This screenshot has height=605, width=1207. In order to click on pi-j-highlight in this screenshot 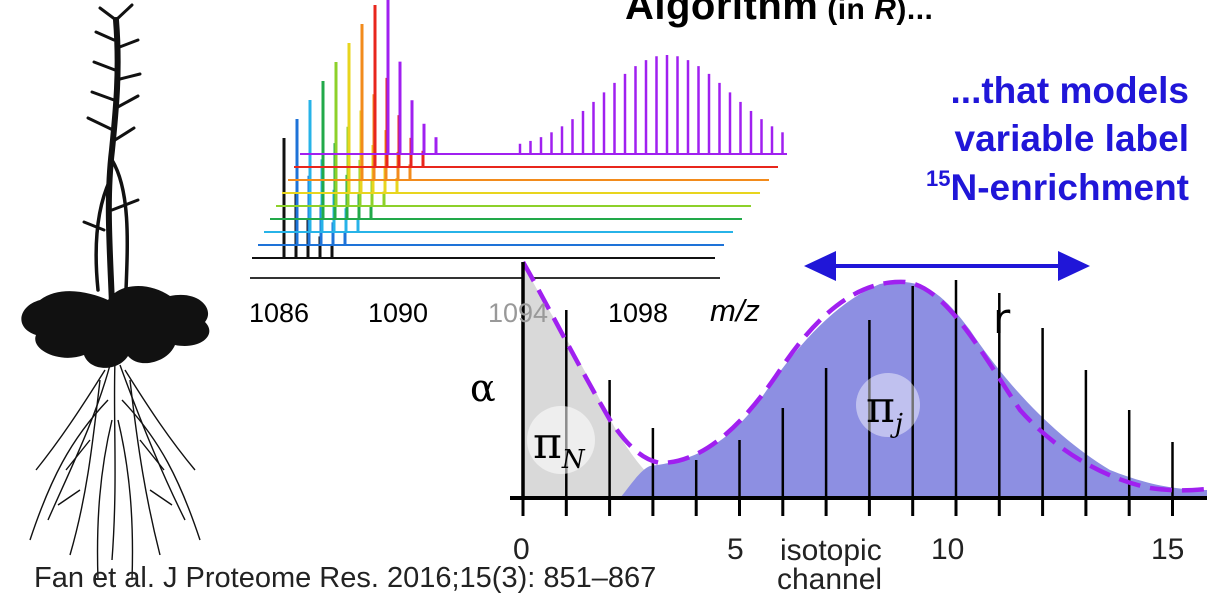, I will do `click(888, 405)`.